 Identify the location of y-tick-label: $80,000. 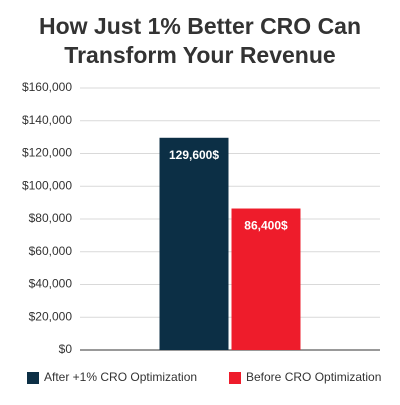
(51, 218).